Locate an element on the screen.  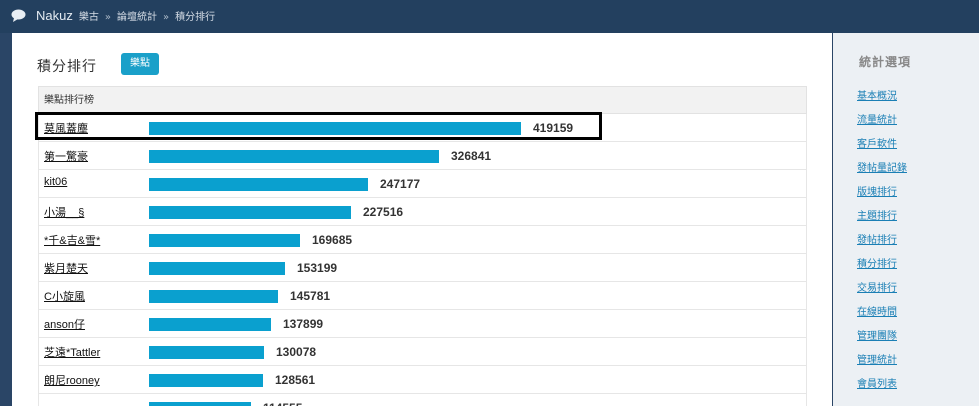
breadcrumb: Nakuz 樂古 » 論壇統計 » 積分排行 is located at coordinates (125, 15).